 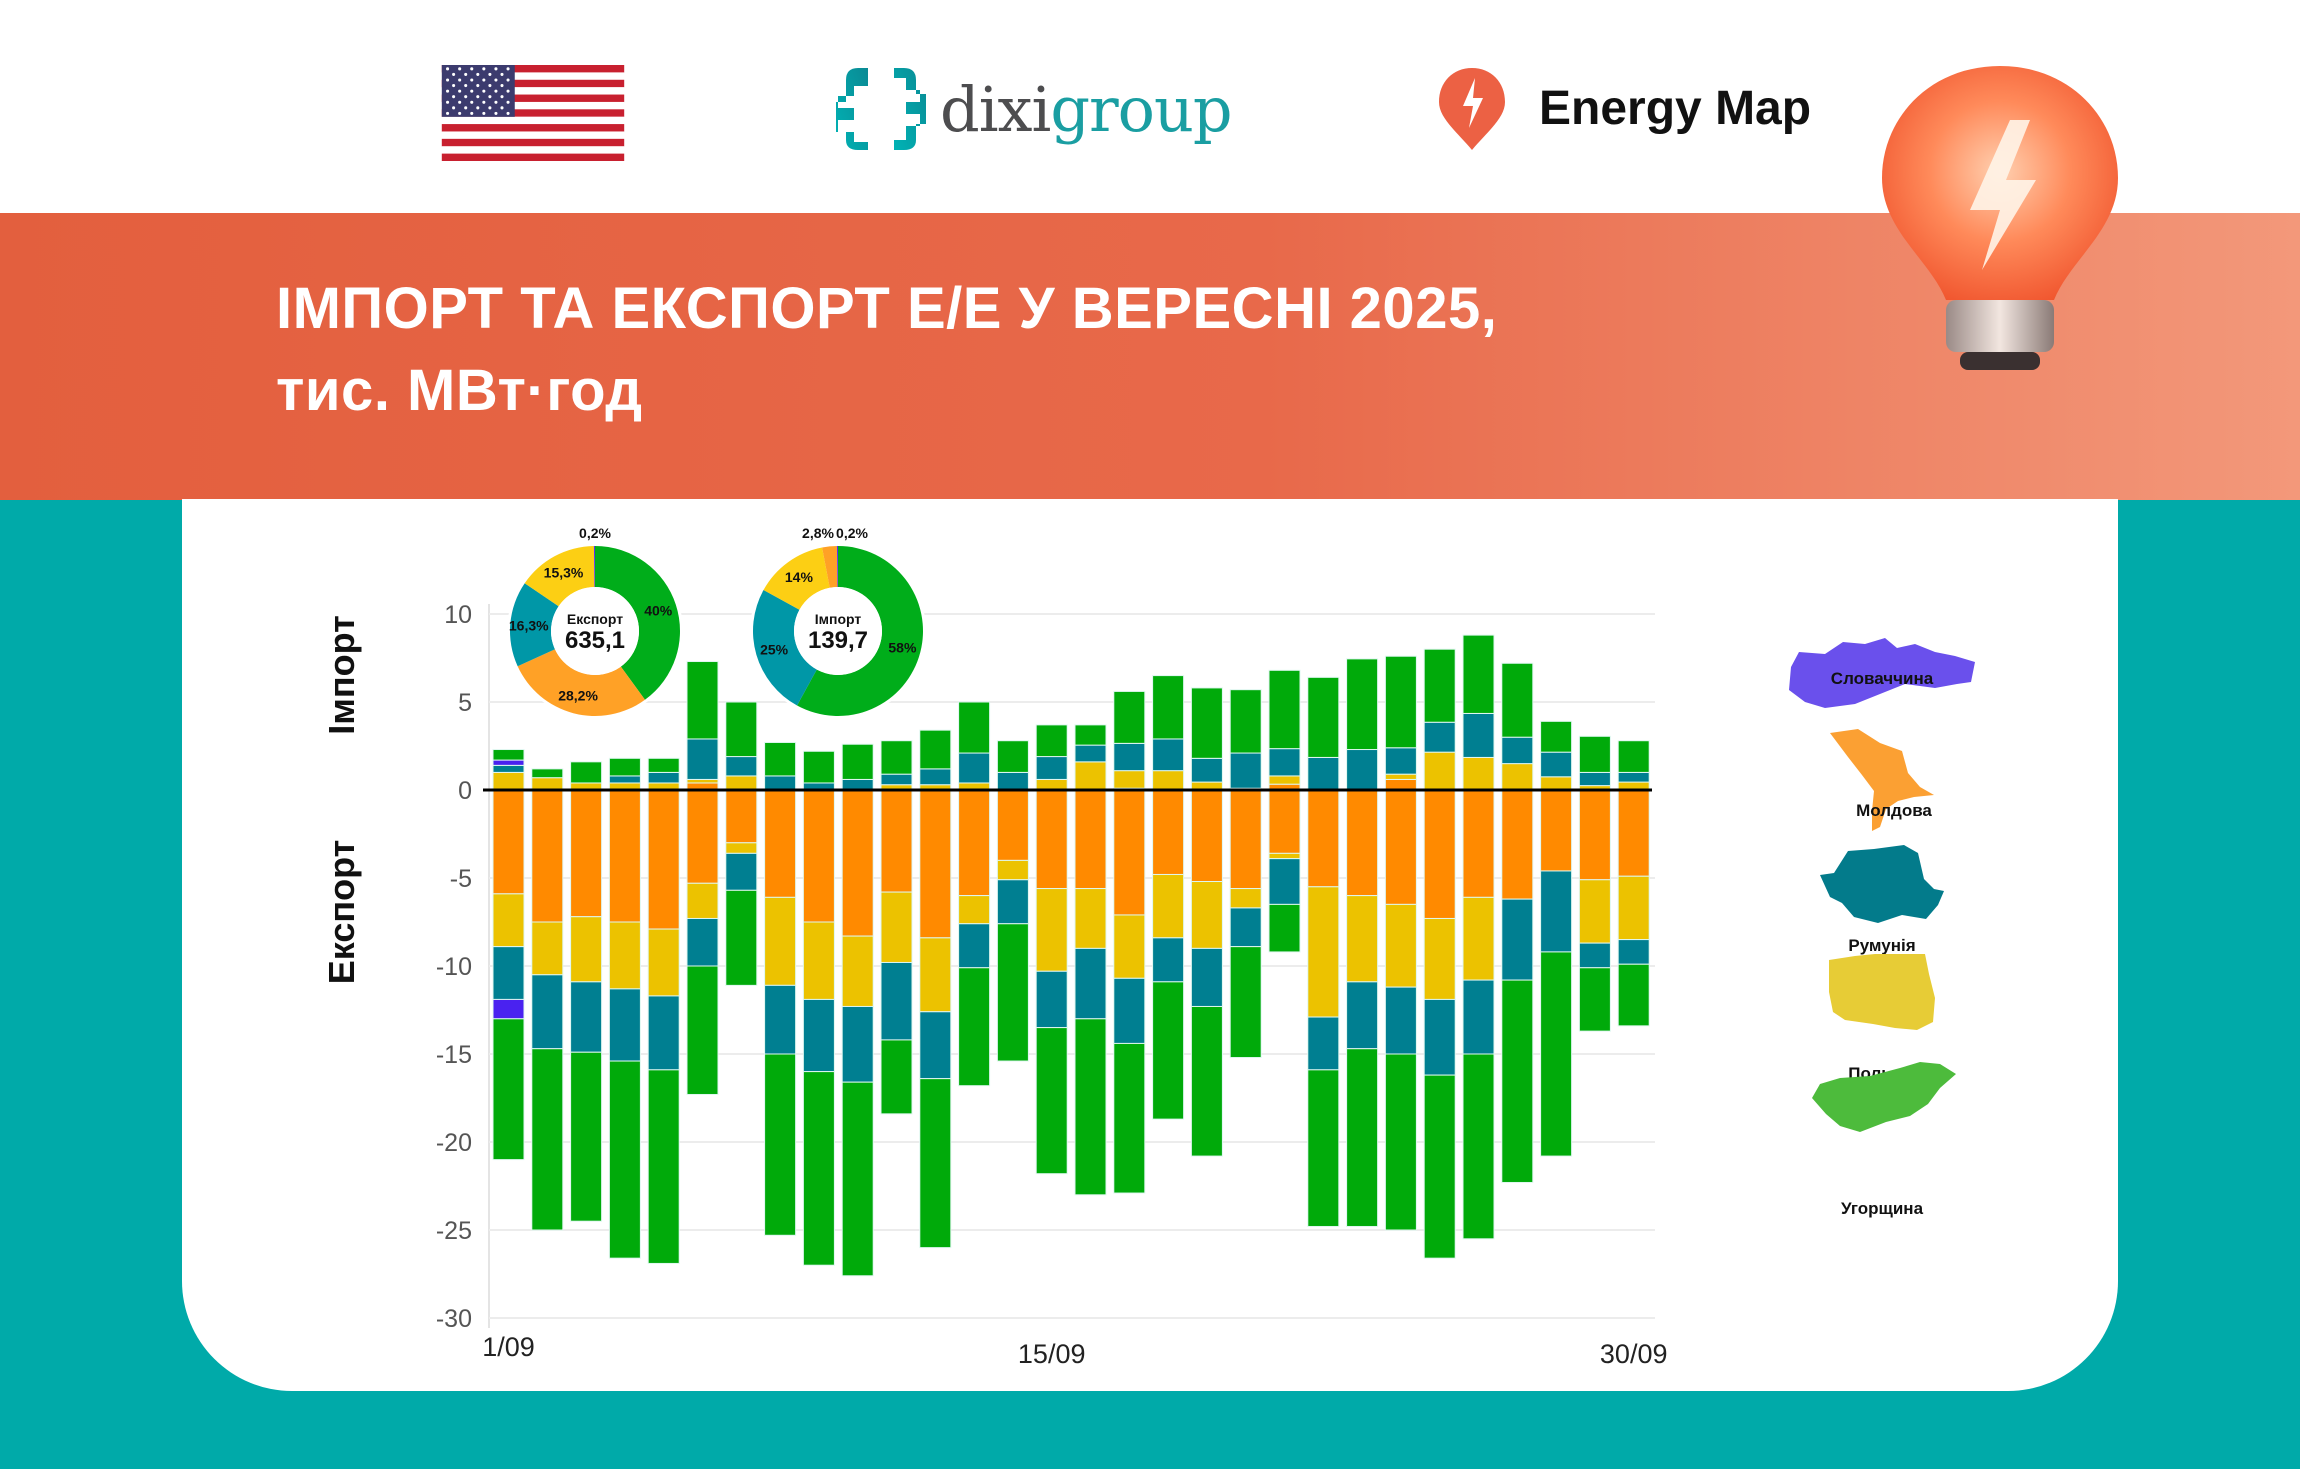 I want to click on moldova-map-icon, so click(x=1882, y=780).